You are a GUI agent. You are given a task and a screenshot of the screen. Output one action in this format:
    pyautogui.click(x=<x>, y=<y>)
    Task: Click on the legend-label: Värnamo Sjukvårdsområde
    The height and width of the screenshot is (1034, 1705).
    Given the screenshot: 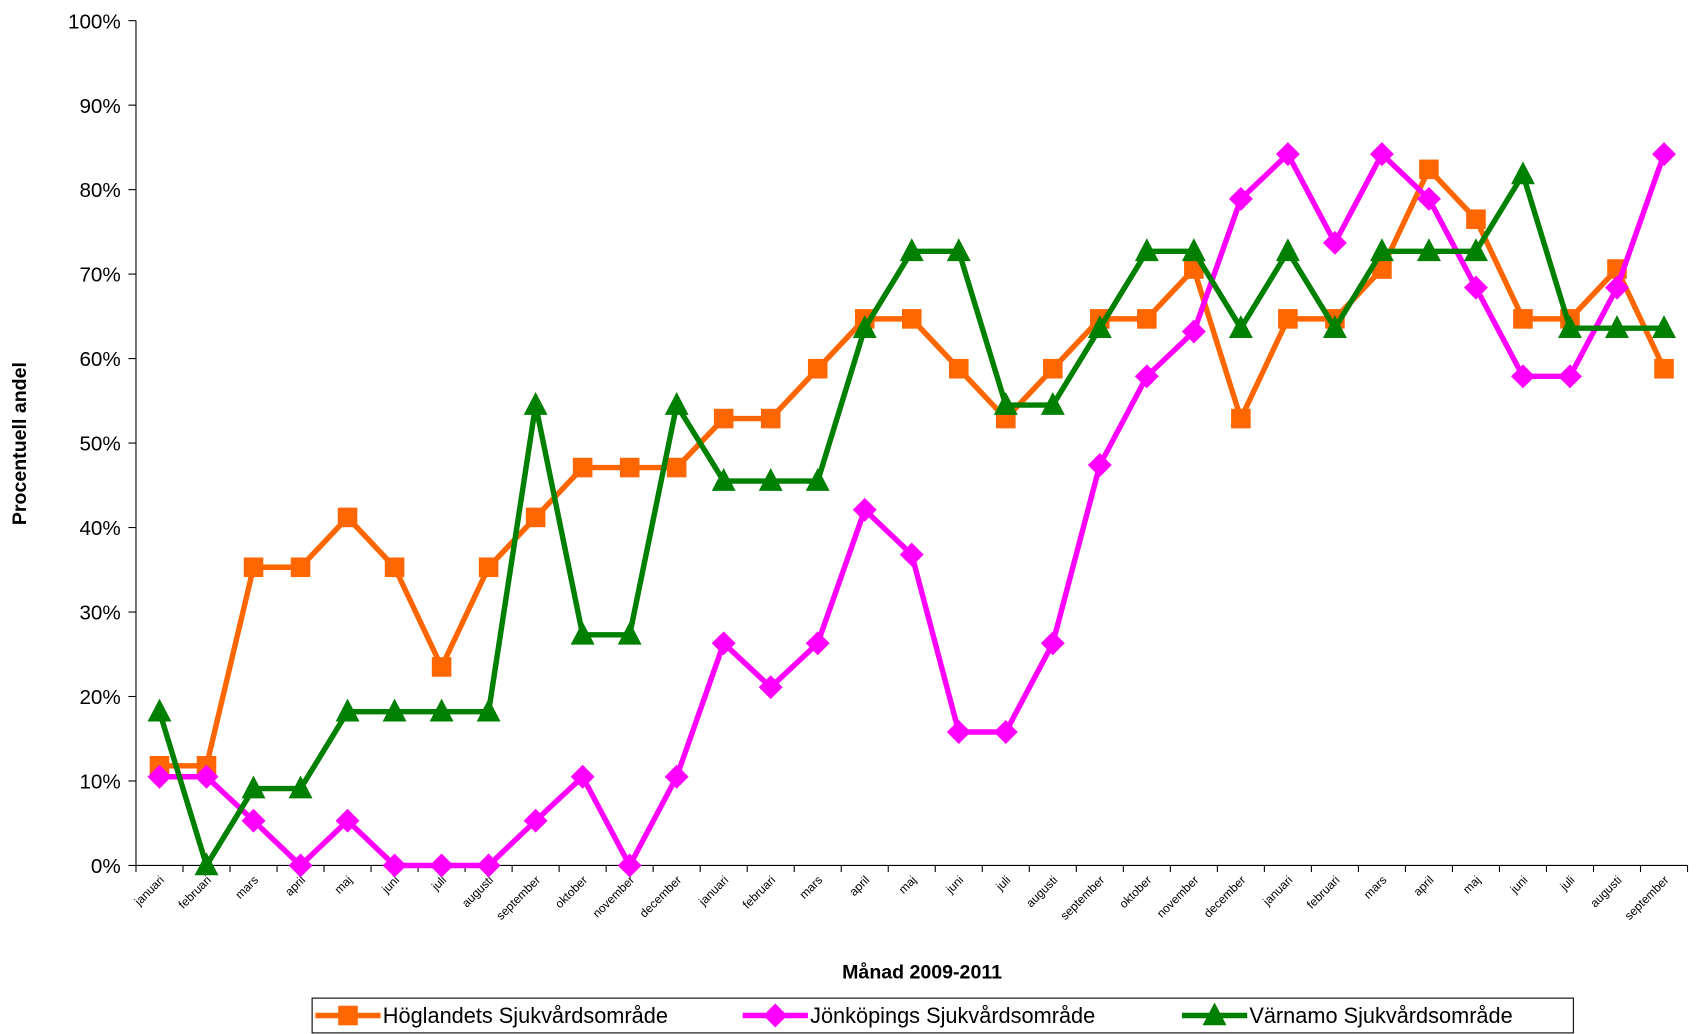 What is the action you would take?
    pyautogui.click(x=1380, y=1015)
    